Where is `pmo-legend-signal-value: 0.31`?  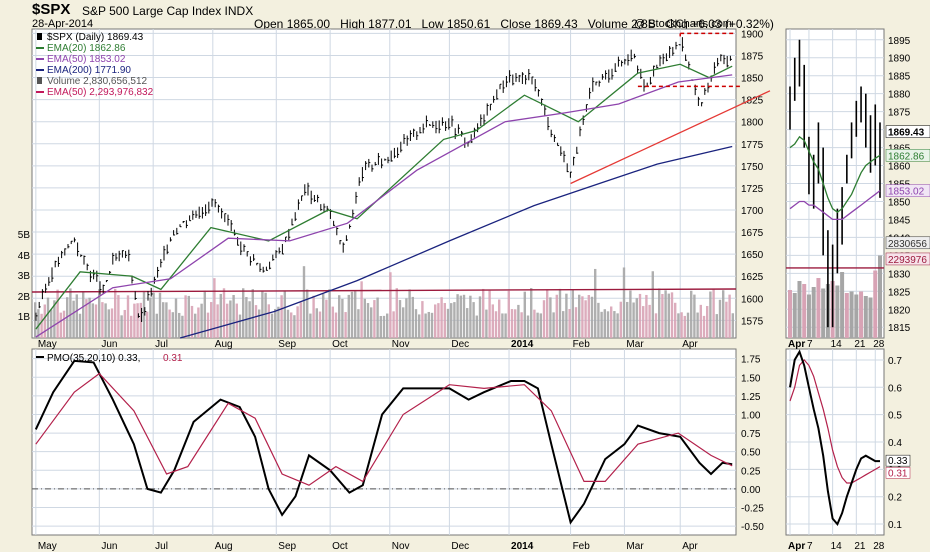 pmo-legend-signal-value: 0.31 is located at coordinates (173, 358).